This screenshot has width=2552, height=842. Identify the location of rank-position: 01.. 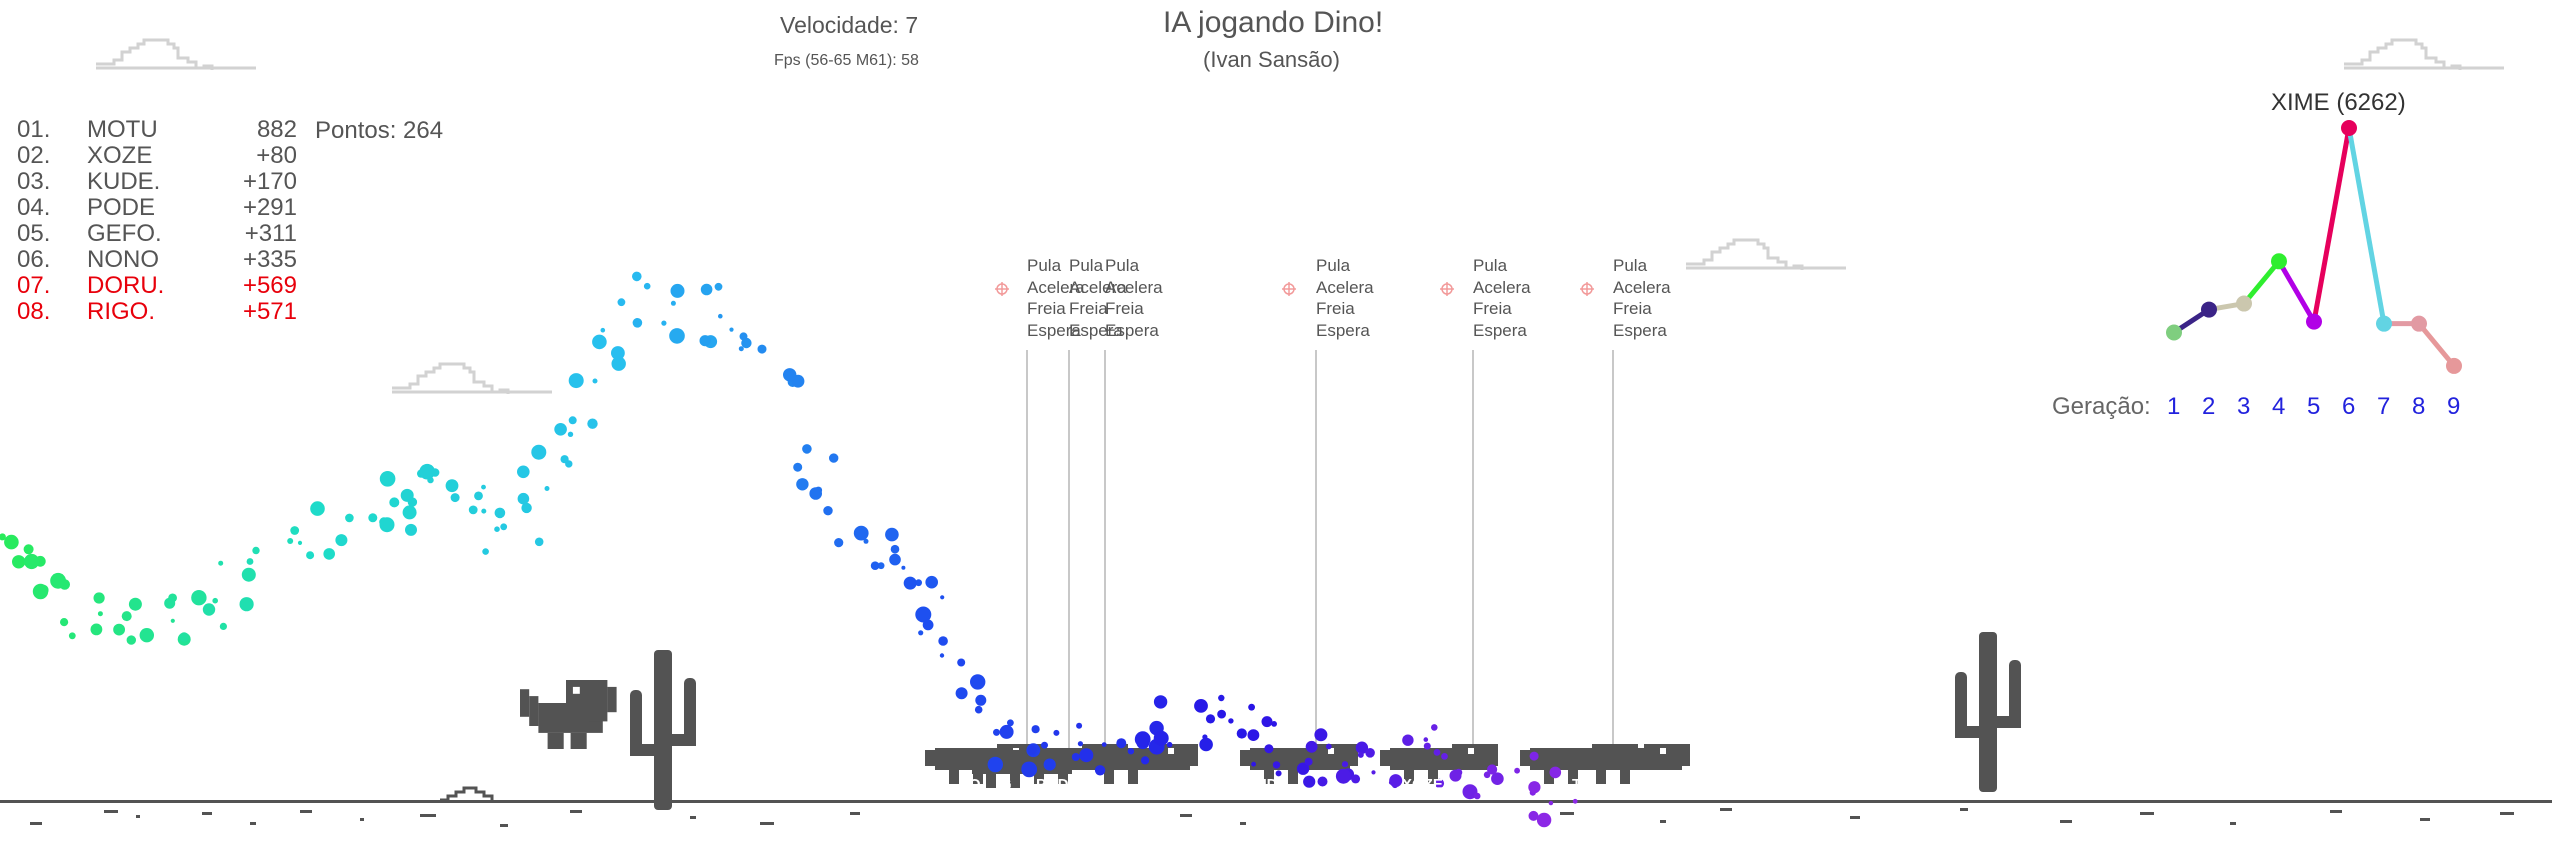
(34, 129).